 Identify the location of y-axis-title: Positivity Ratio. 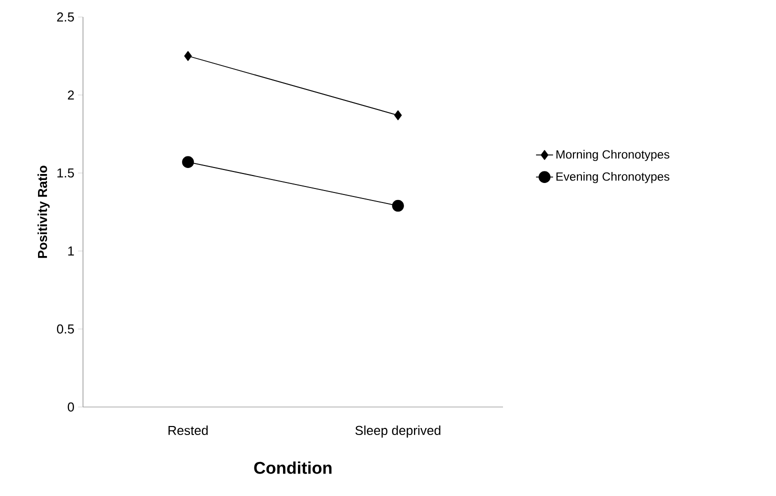
(44, 212).